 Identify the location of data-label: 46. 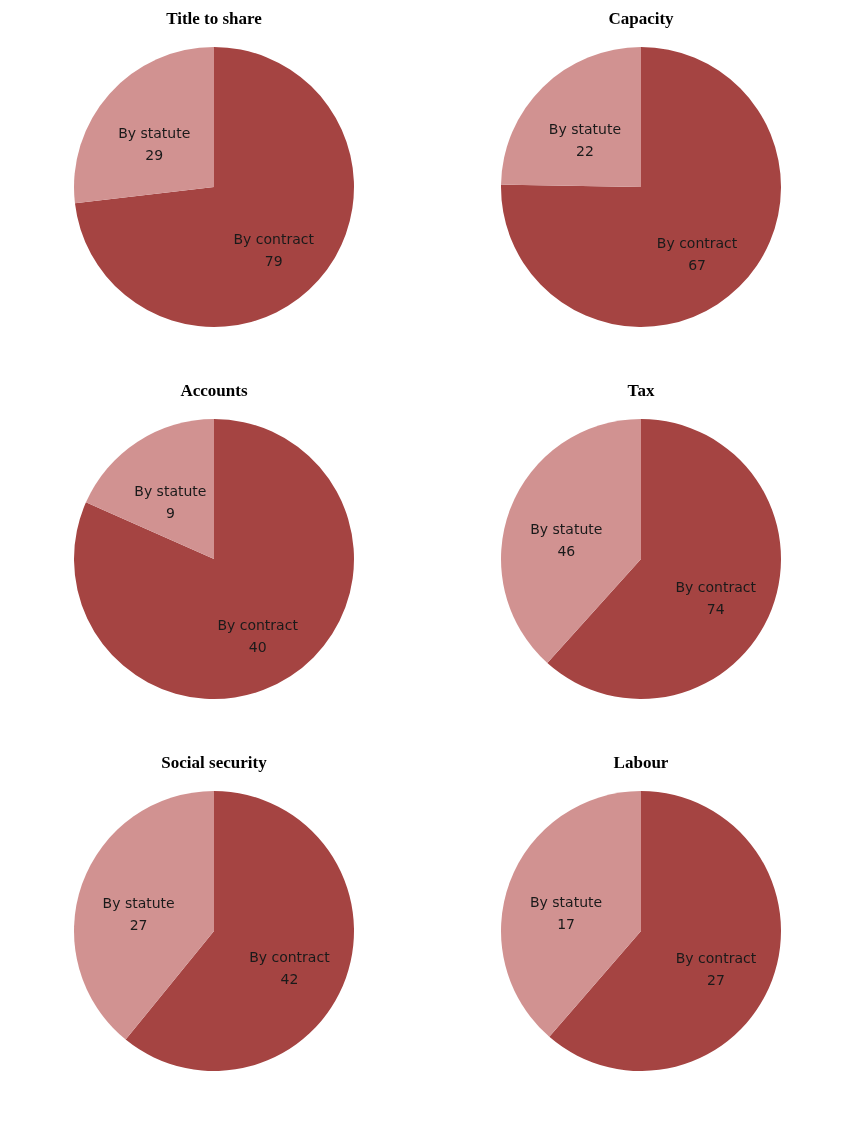
(565, 551).